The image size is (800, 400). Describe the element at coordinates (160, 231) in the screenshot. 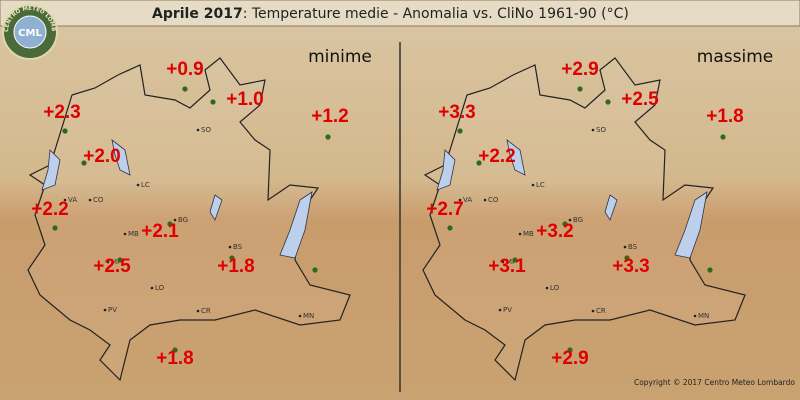

I see `anomaly-label: +2.1` at that location.